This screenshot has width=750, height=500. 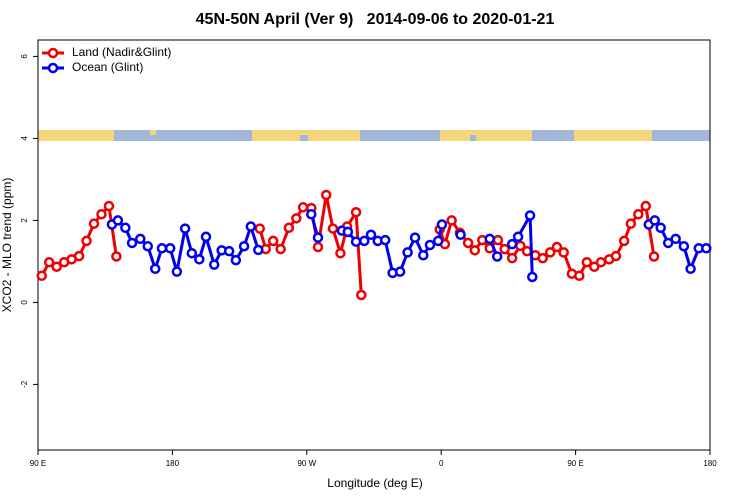 What do you see at coordinates (24, 302) in the screenshot?
I see `y-tick-label: 0` at bounding box center [24, 302].